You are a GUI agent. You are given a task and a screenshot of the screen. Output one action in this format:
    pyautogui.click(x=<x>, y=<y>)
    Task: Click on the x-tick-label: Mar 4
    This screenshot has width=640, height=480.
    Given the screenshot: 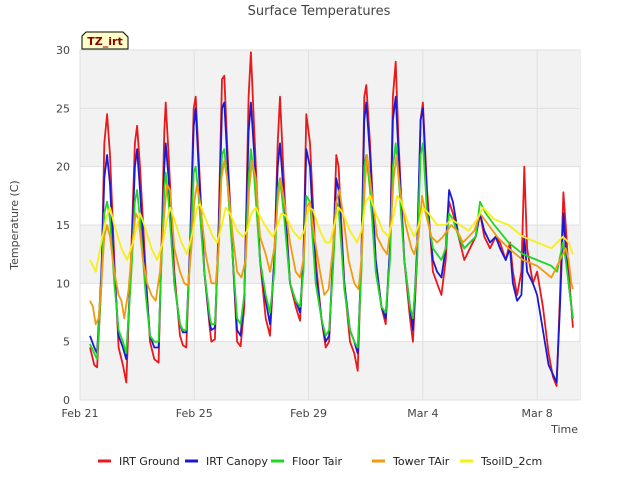 What is the action you would take?
    pyautogui.click(x=422, y=413)
    